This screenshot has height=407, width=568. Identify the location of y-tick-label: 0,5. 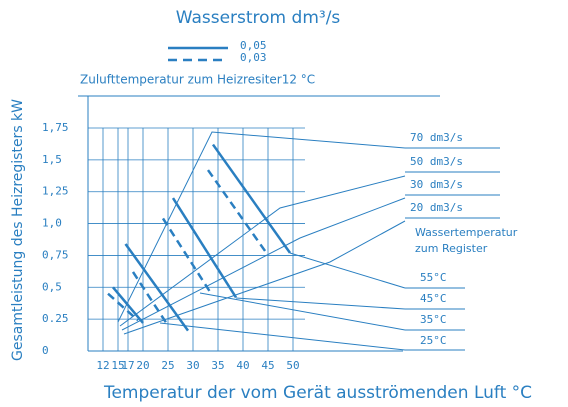
(52, 286).